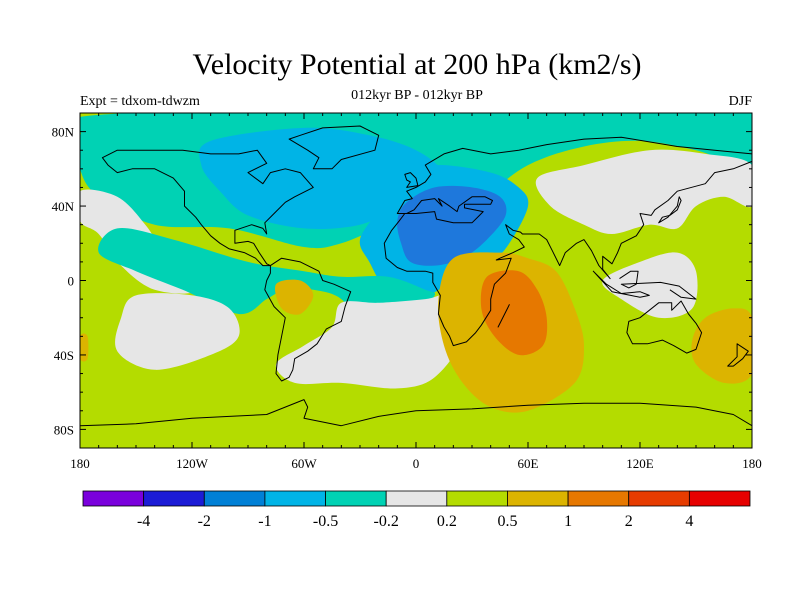 This screenshot has width=800, height=600. What do you see at coordinates (71, 281) in the screenshot?
I see `lat-tick-label: 0` at bounding box center [71, 281].